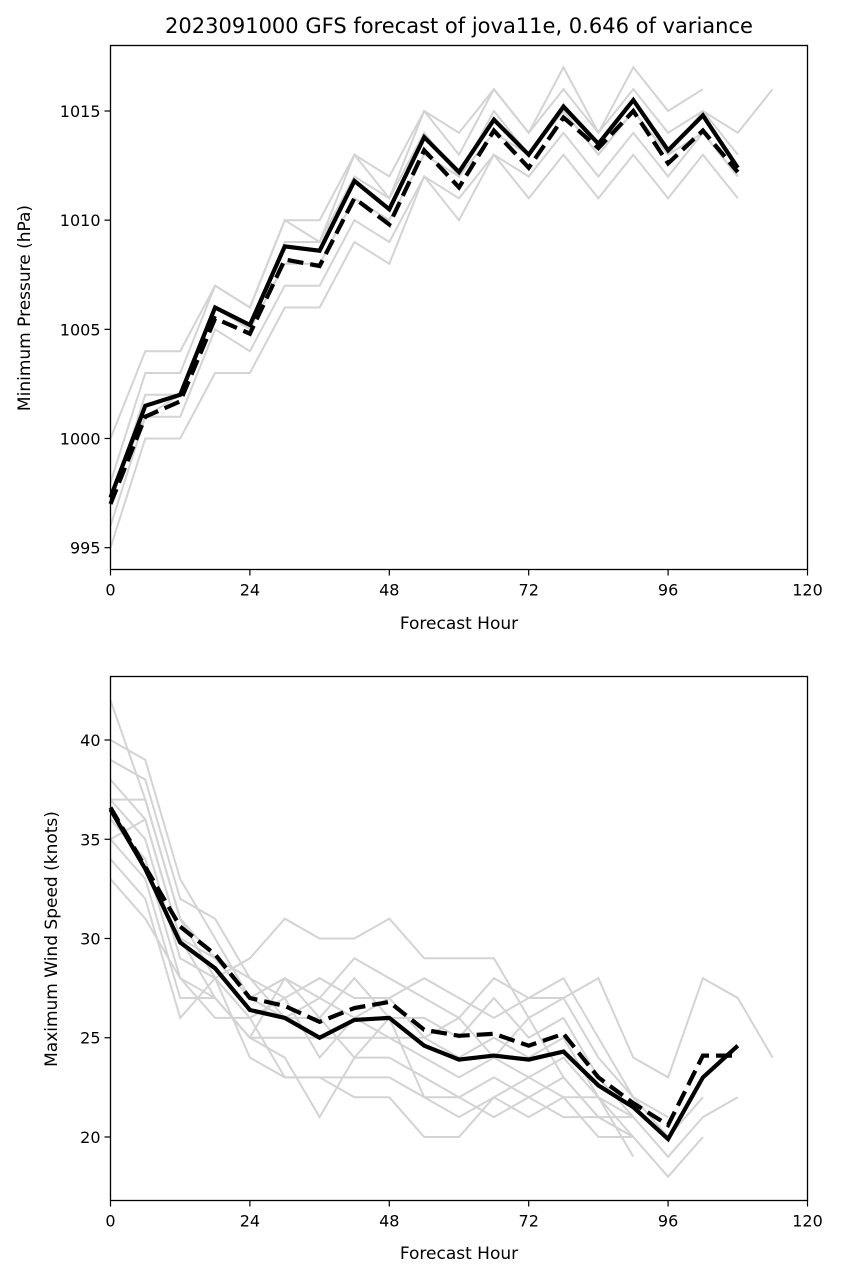 This screenshot has height=1279, width=843. Describe the element at coordinates (25, 308) in the screenshot. I see `pressure-y-axis-label: Minimum Pressure (hPa)` at that location.